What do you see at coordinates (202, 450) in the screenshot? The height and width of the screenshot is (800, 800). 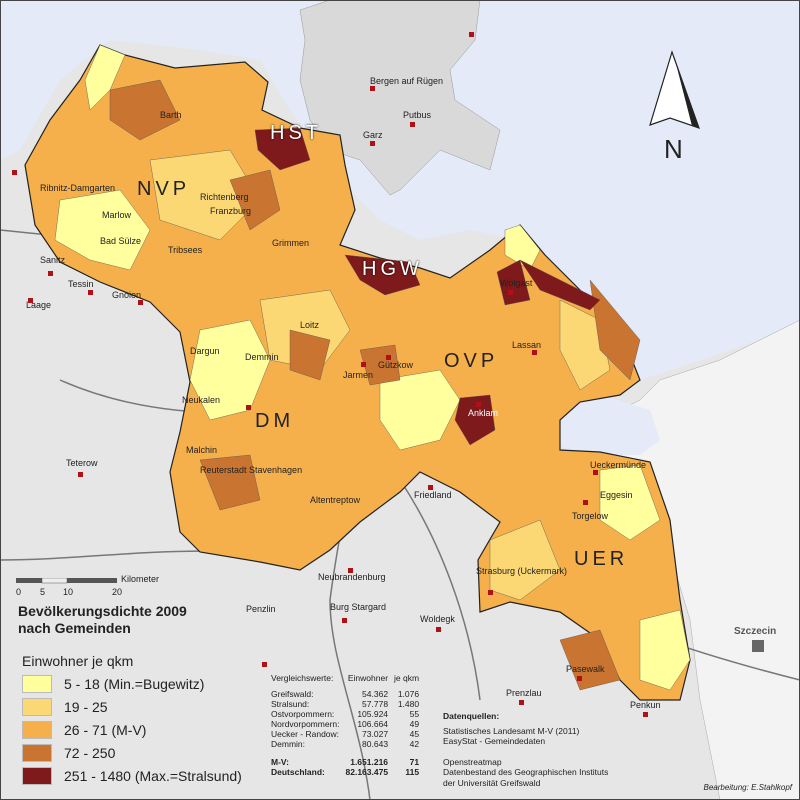 I see `town-label: Malchin` at bounding box center [202, 450].